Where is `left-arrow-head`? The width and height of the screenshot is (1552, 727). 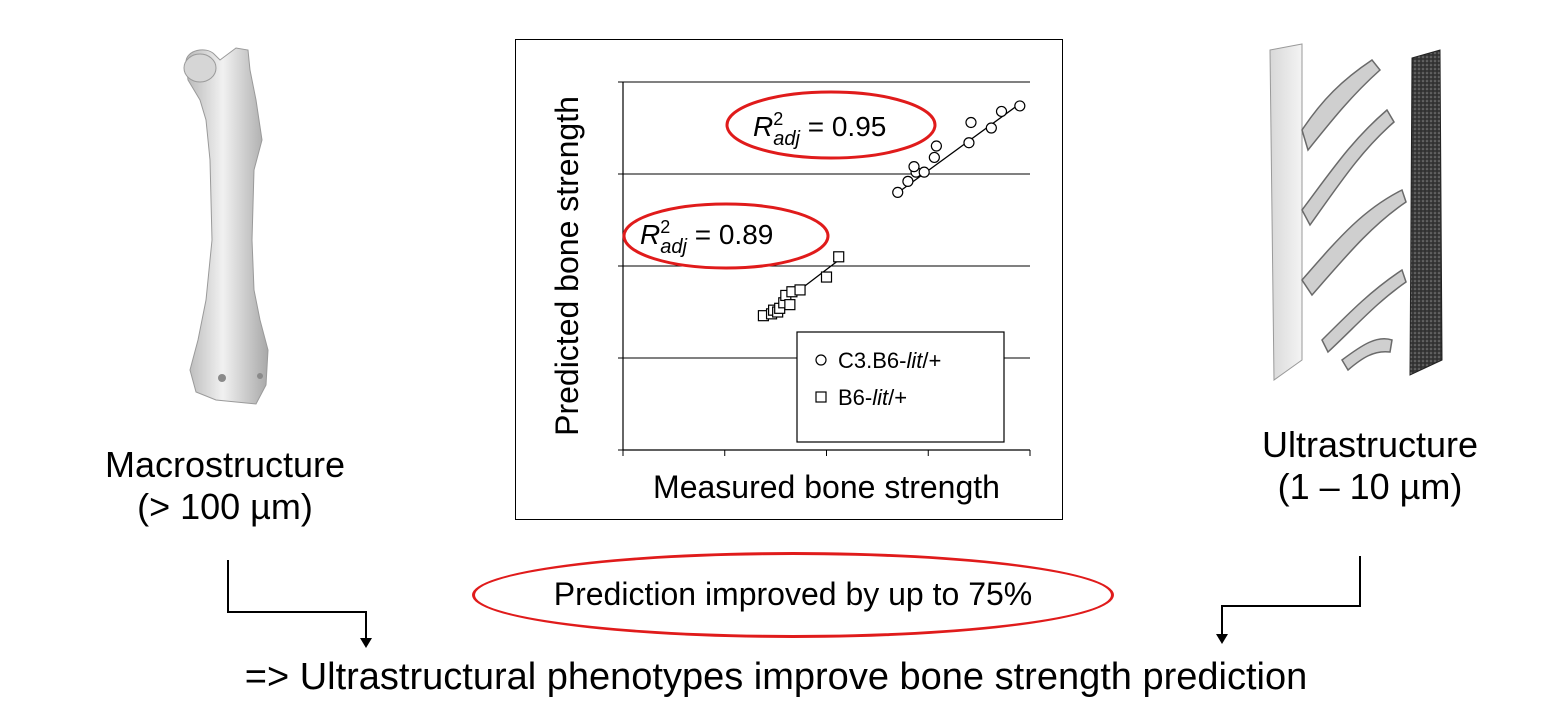 left-arrow-head is located at coordinates (366, 643).